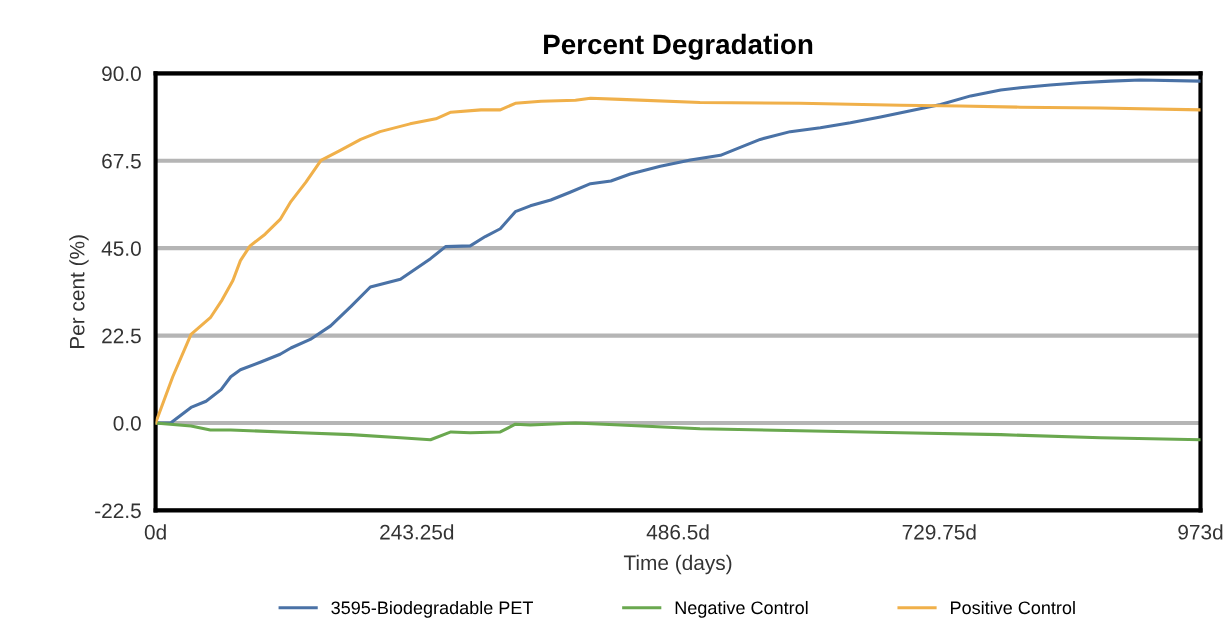 The width and height of the screenshot is (1225, 638). Describe the element at coordinates (677, 532) in the screenshot. I see `x-tick-label: 486.5d` at that location.